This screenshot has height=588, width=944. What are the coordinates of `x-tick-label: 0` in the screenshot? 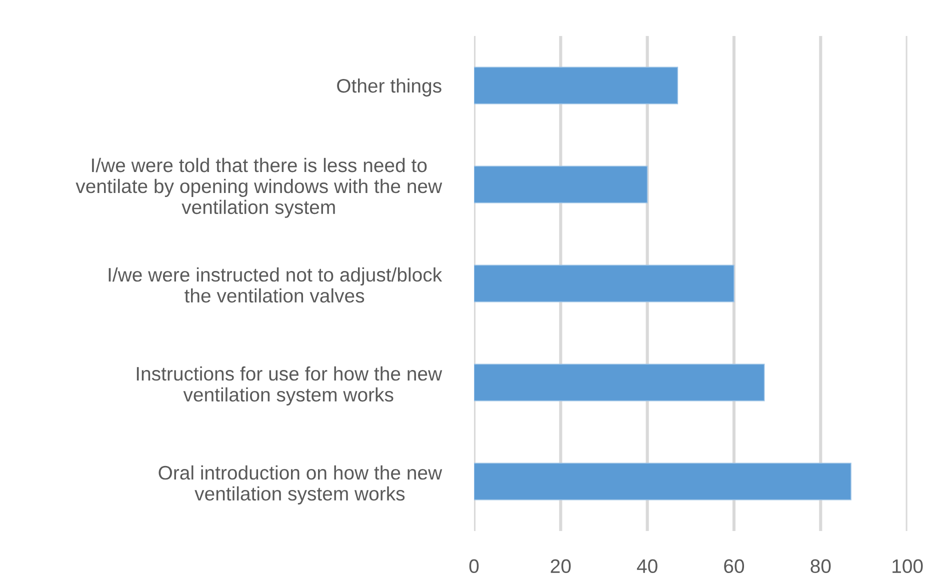 It's located at (474, 566).